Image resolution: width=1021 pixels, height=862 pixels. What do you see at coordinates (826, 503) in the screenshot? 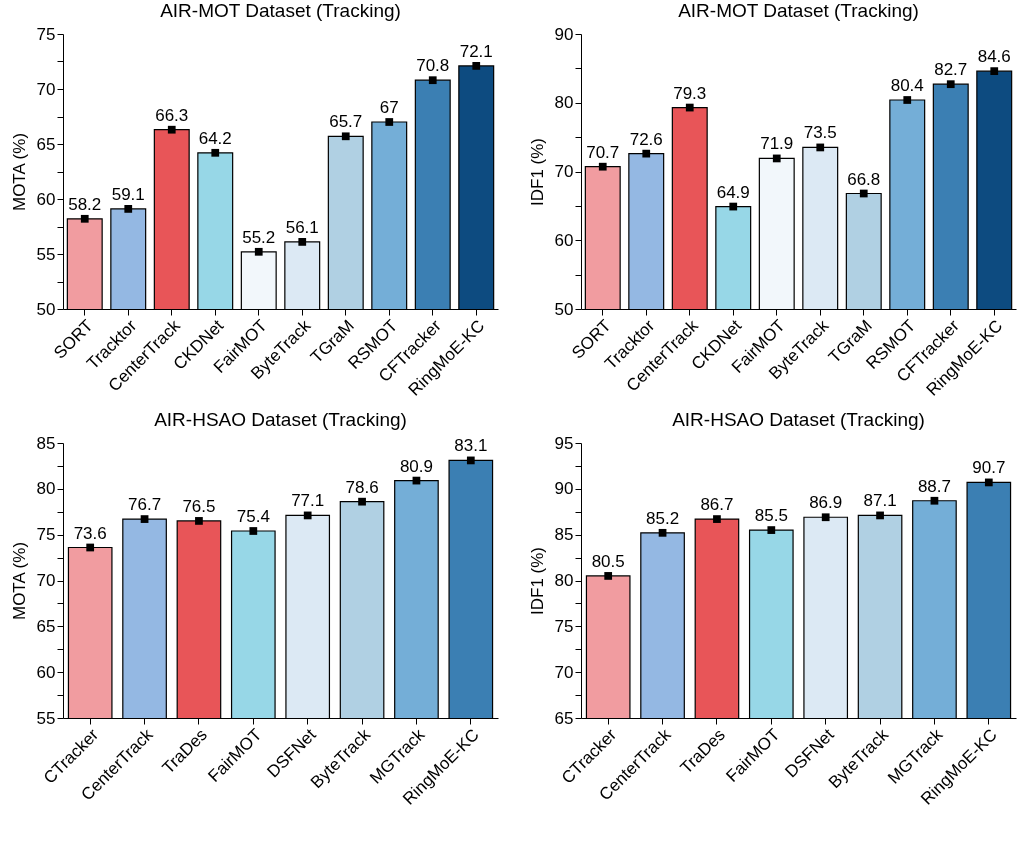
I see `data-label: 86.9` at bounding box center [826, 503].